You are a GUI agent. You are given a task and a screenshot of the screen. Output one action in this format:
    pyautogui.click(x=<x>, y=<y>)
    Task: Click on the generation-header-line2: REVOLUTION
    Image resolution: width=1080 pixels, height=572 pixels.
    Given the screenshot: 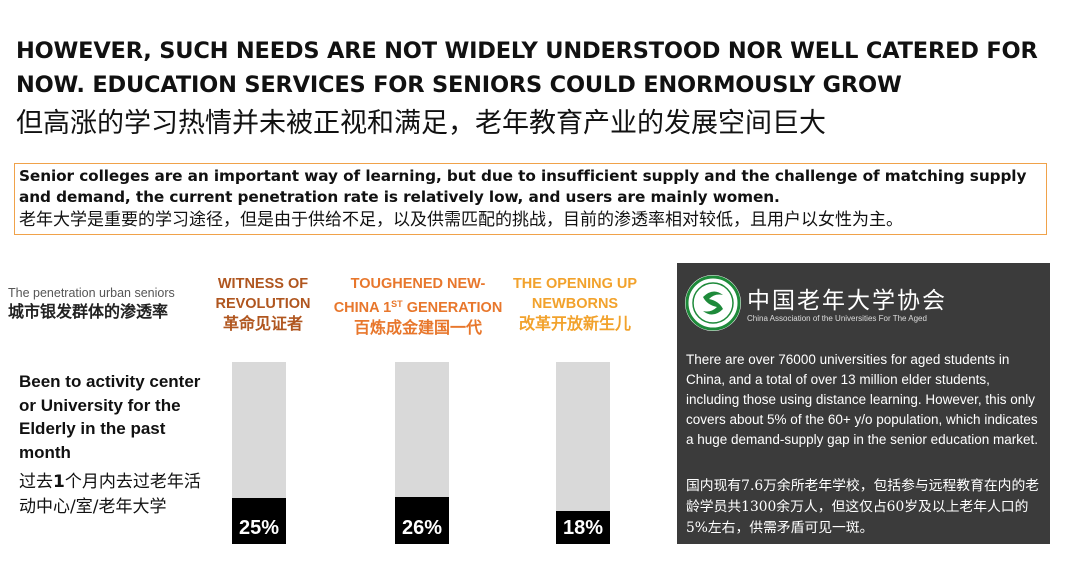 What is the action you would take?
    pyautogui.click(x=263, y=304)
    